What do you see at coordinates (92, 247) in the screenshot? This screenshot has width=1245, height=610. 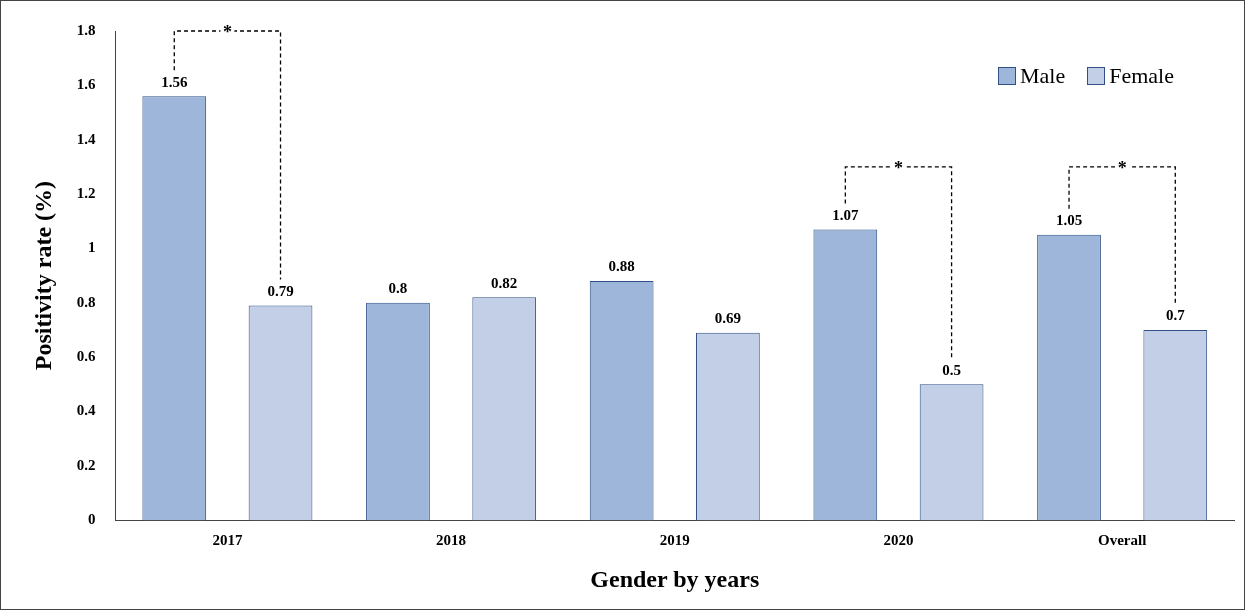 I see `y-tick-label: 1` at bounding box center [92, 247].